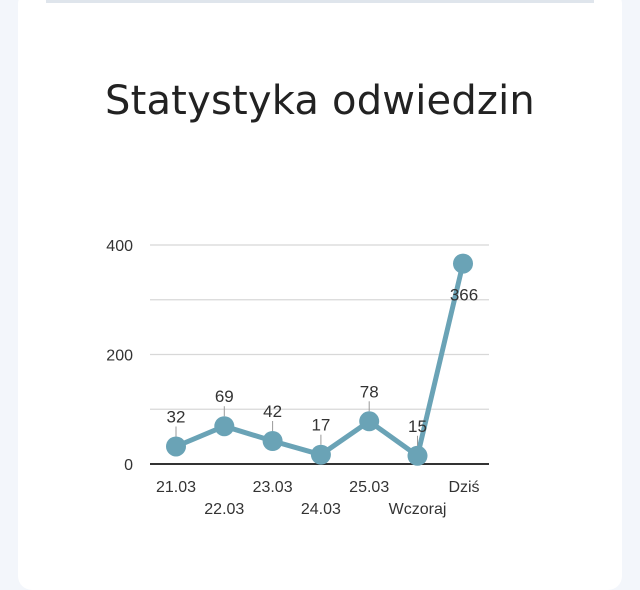 Image resolution: width=640 pixels, height=590 pixels. What do you see at coordinates (273, 487) in the screenshot?
I see `x-tick-label: 23.03` at bounding box center [273, 487].